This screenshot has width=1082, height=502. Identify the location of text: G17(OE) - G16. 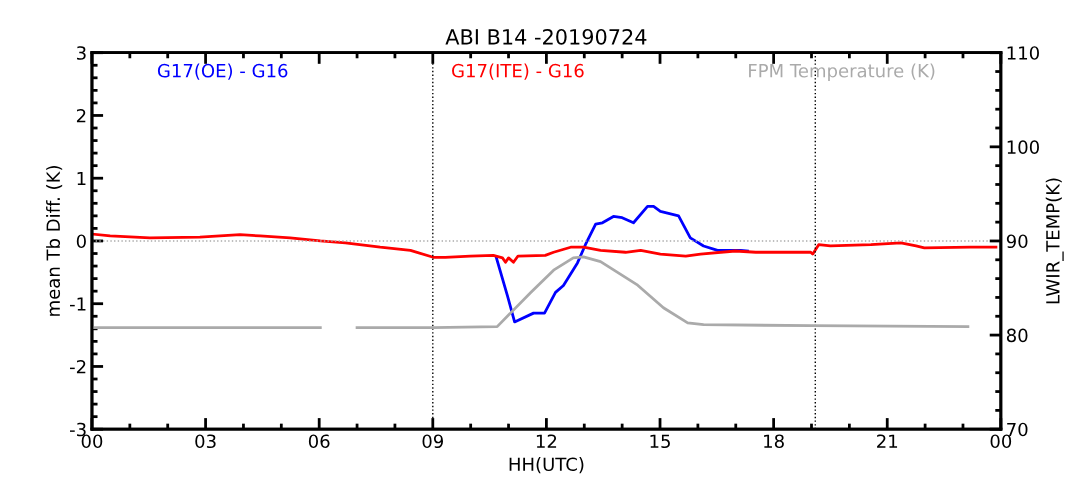
(222, 71).